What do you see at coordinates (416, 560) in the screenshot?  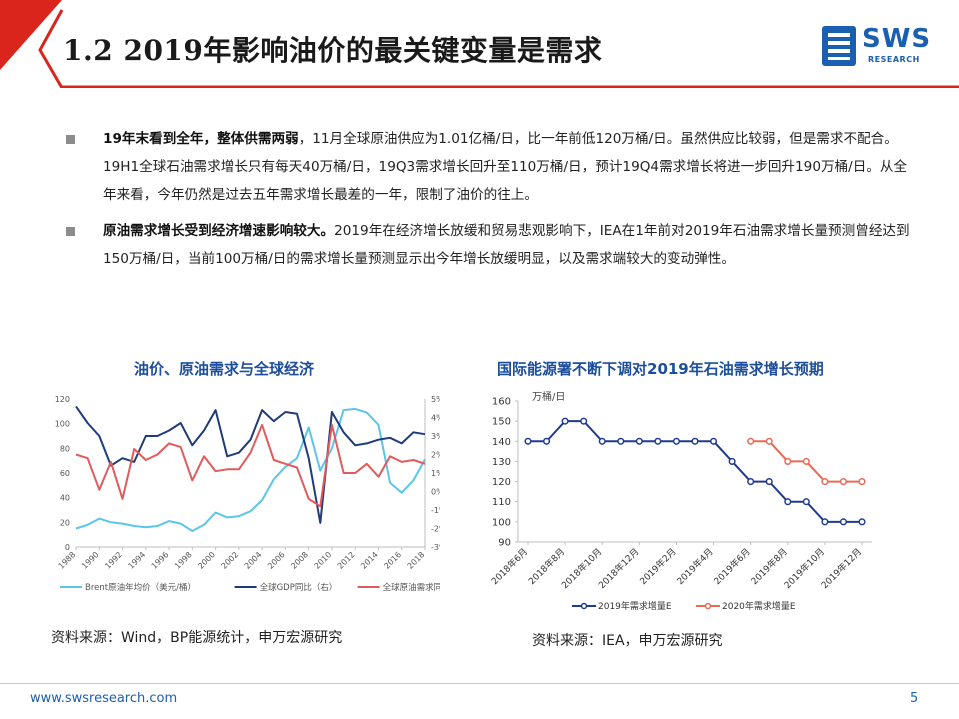 I see `x-tick-label: 2018` at bounding box center [416, 560].